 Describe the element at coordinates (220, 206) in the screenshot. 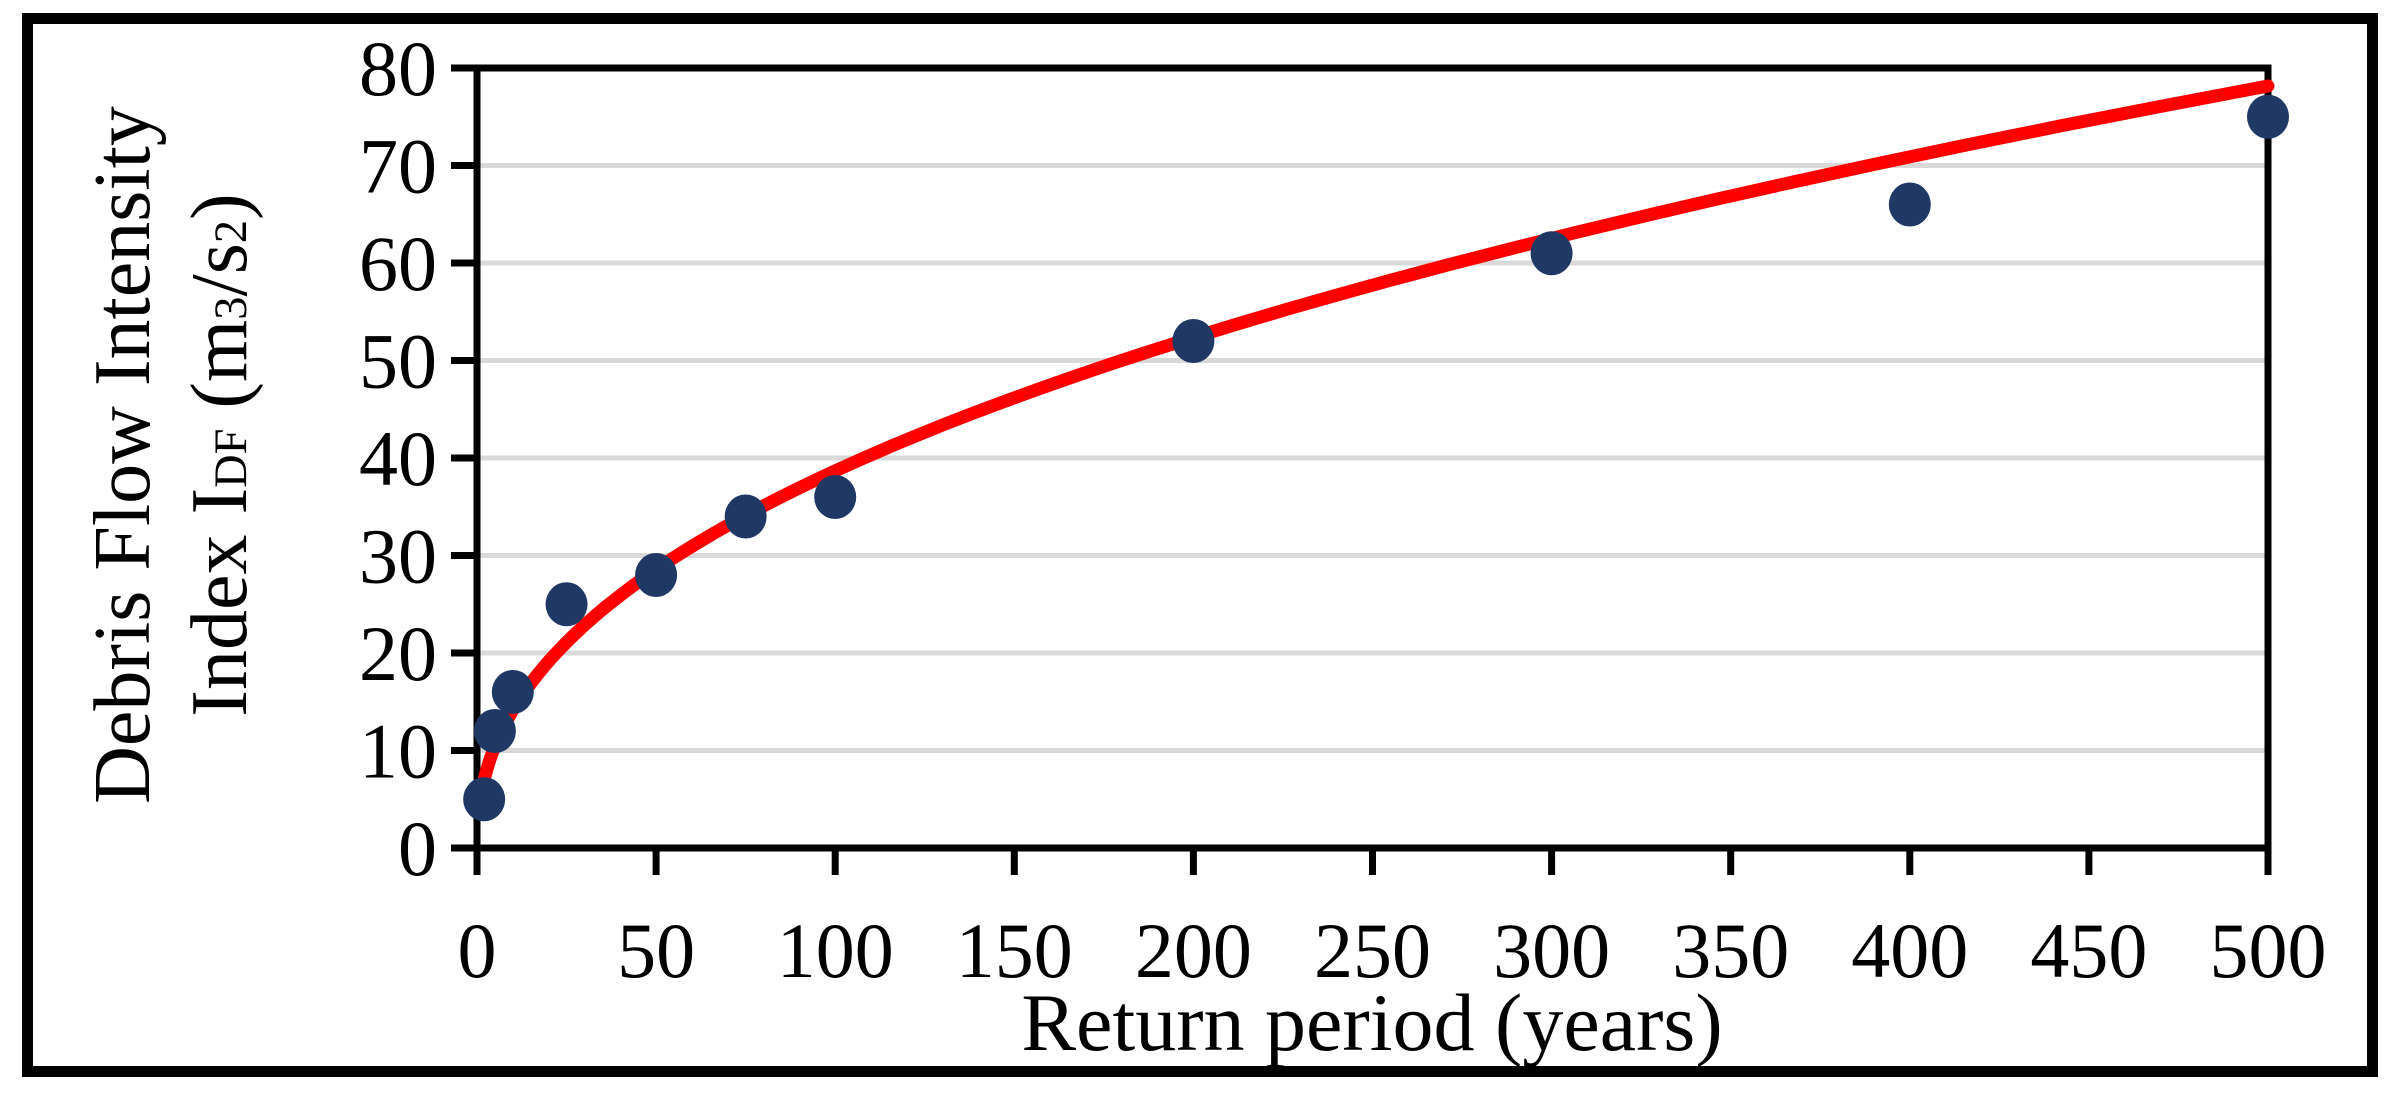

I see `y-axis-title-text: )` at that location.